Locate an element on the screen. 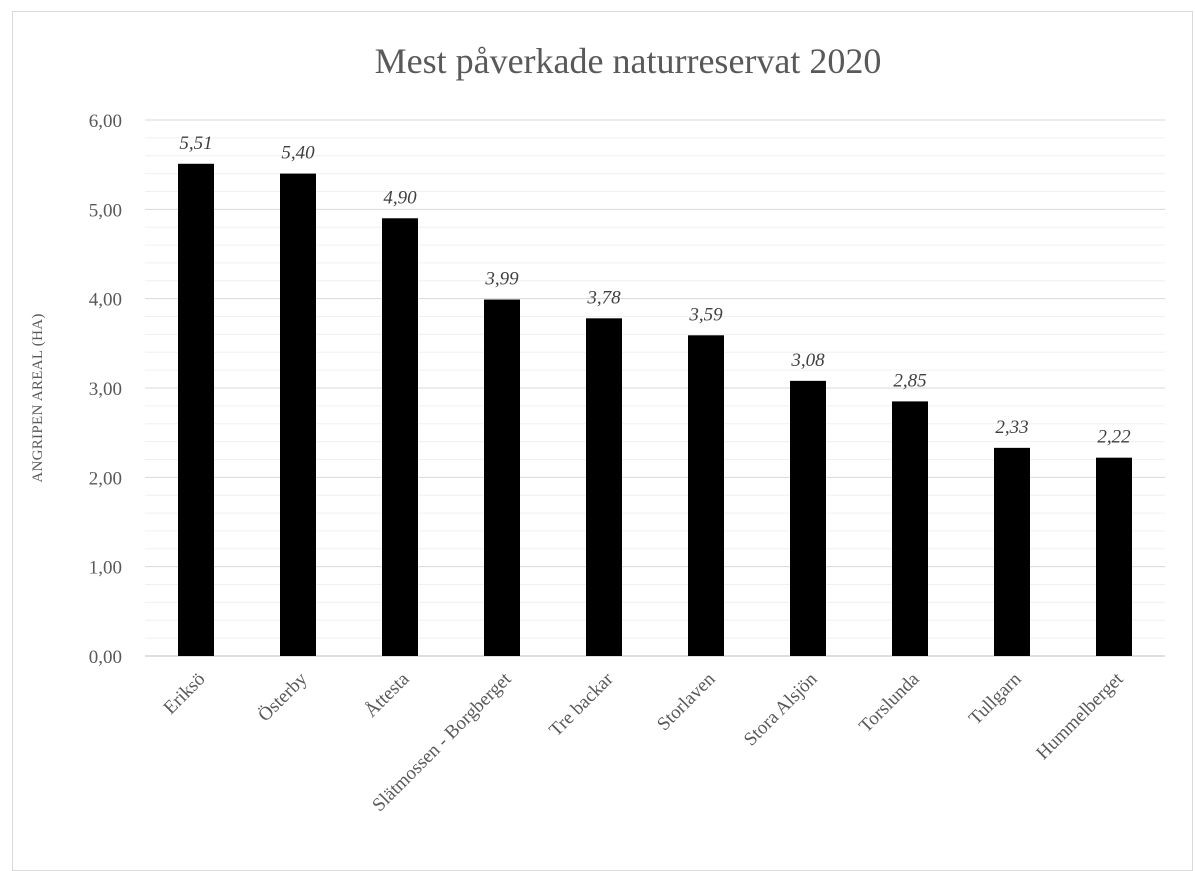 This screenshot has height=871, width=1195. y-tick-labels-group: 0,00 1,00 2,00 3,00 4,00 5,00 6,00 is located at coordinates (105, 389).